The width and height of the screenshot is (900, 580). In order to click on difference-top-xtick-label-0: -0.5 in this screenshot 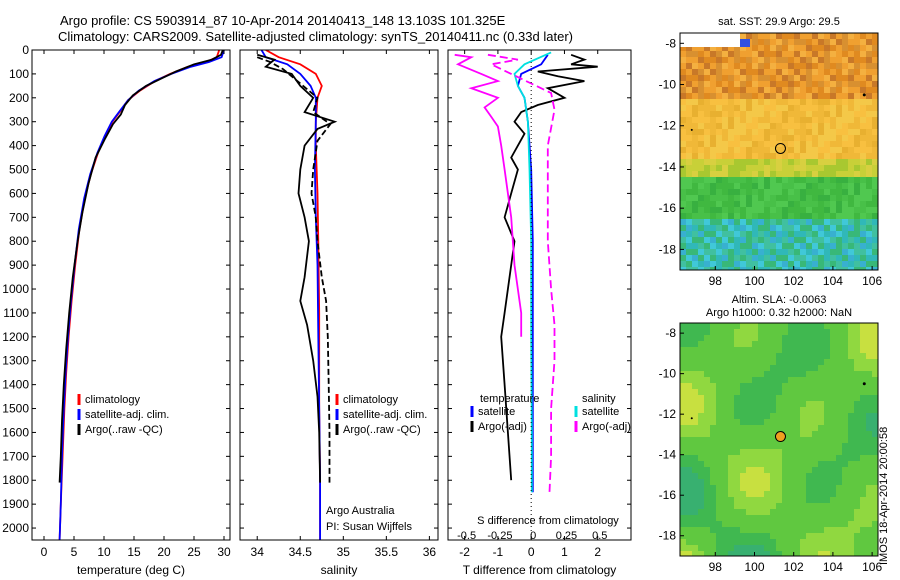, I will do `click(466, 536)`.